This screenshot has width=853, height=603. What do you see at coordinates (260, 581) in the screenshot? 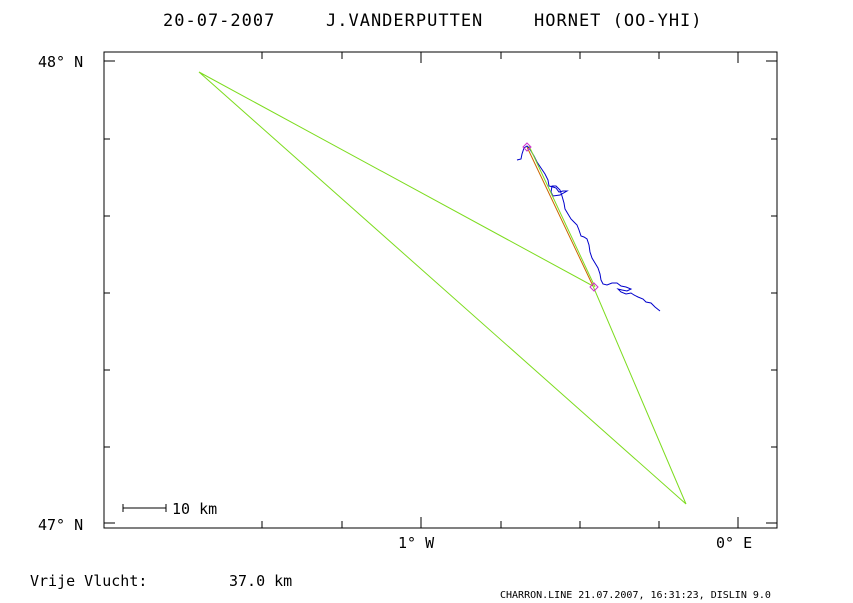
I see `distance-value: 37.0 km` at bounding box center [260, 581].